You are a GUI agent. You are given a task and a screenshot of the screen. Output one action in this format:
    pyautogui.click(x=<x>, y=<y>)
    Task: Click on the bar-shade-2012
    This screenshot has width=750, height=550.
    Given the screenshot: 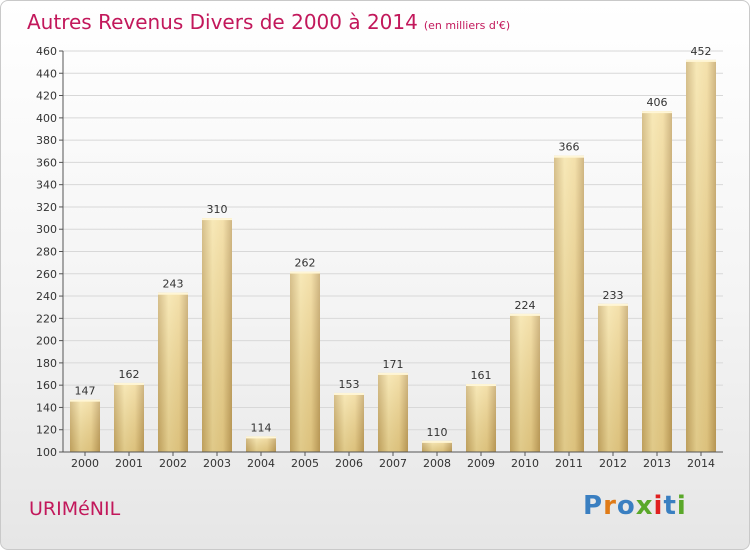 What is the action you would take?
    pyautogui.click(x=613, y=377)
    